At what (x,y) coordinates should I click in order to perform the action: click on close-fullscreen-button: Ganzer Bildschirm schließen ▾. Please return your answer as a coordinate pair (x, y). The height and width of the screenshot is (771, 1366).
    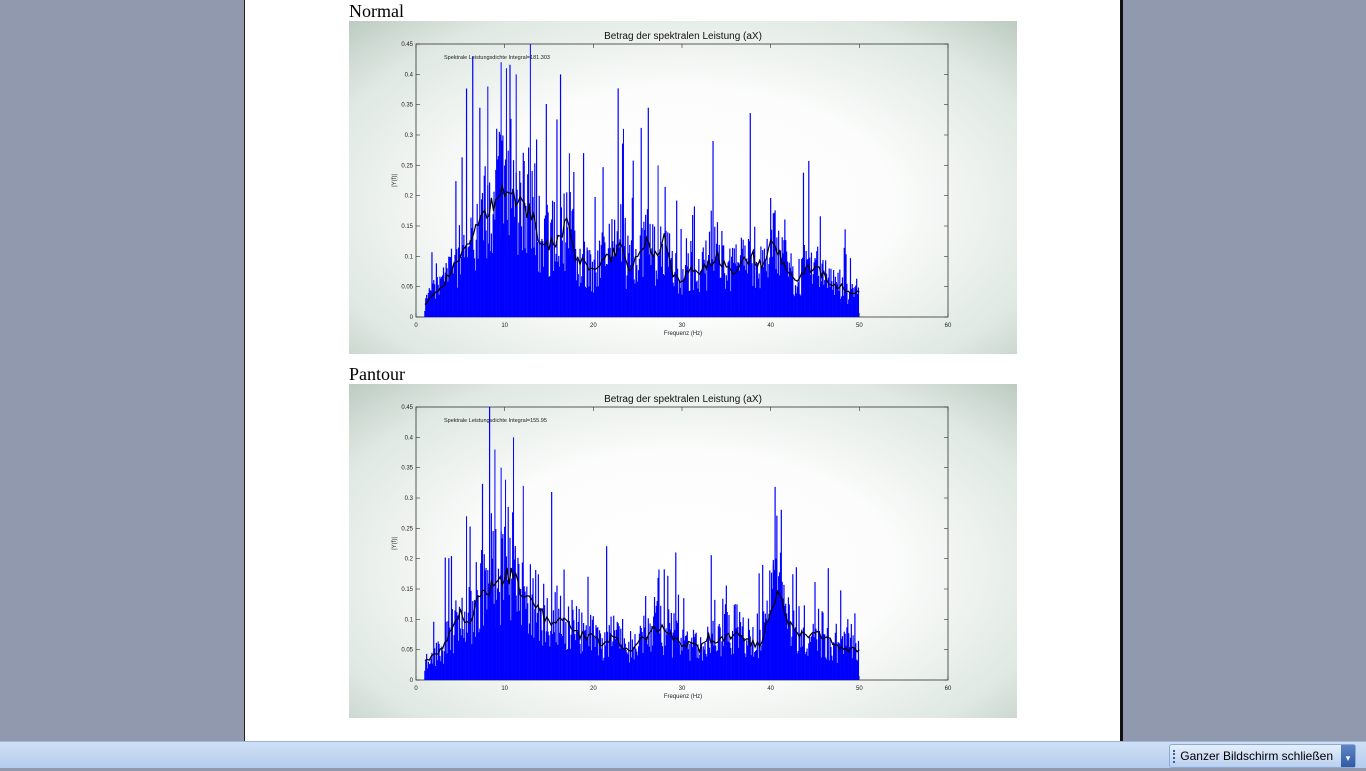
    Looking at the image, I should click on (1262, 756).